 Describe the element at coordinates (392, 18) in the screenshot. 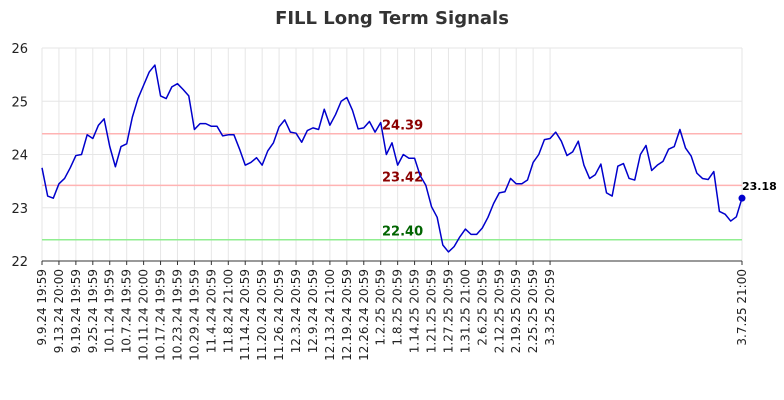

I see `chart-title: FILL Long Term Signals` at that location.